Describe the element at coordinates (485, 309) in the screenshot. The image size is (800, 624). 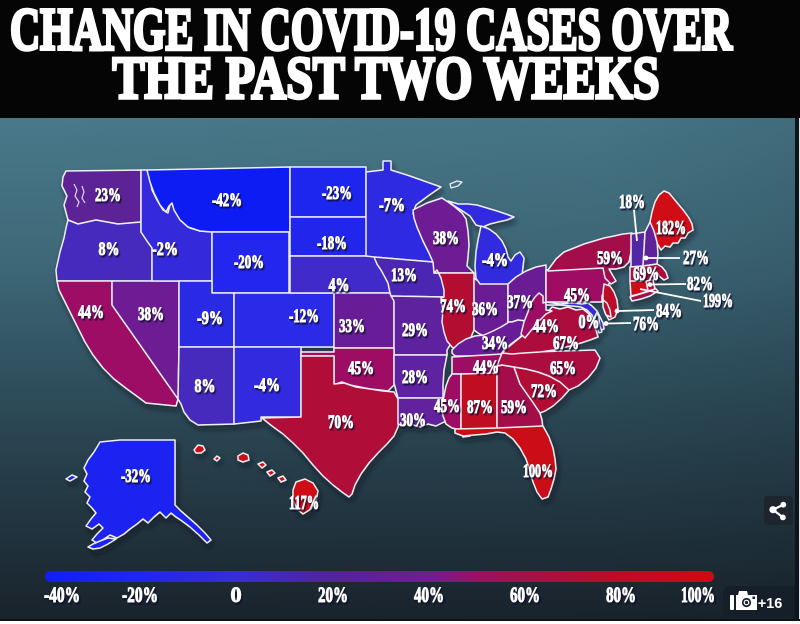
I see `svg-text: 36%` at that location.